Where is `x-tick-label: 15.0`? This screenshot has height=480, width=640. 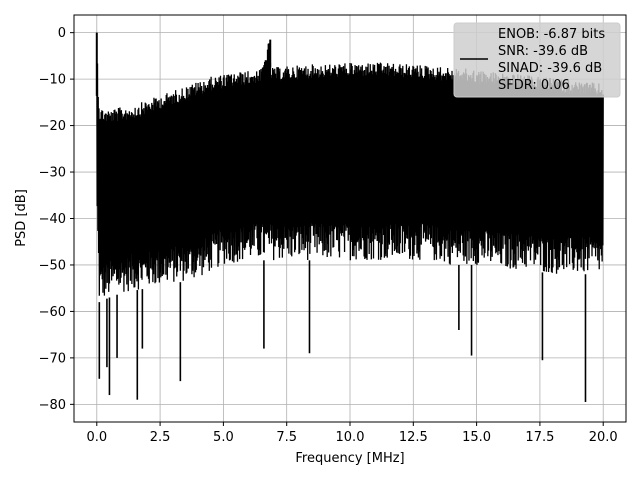 x-tick-label: 15.0 is located at coordinates (476, 437).